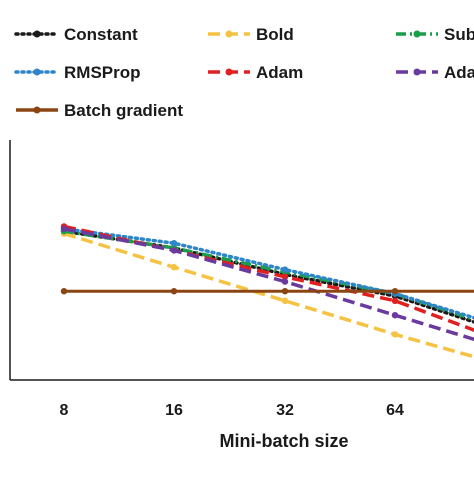 Image resolution: width=474 pixels, height=479 pixels. Describe the element at coordinates (174, 410) in the screenshot. I see `x-tick-label: 16` at that location.